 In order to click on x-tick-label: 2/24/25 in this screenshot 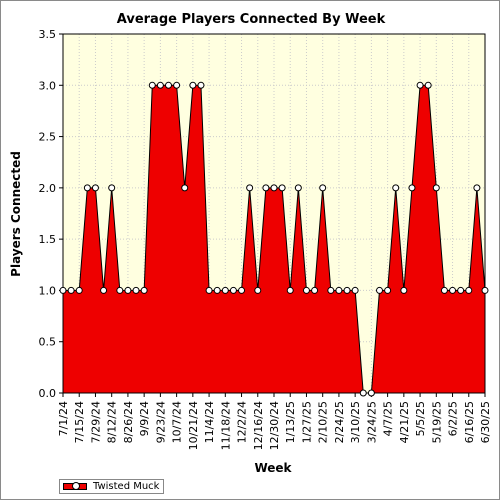, I will do `click(339, 422)`.